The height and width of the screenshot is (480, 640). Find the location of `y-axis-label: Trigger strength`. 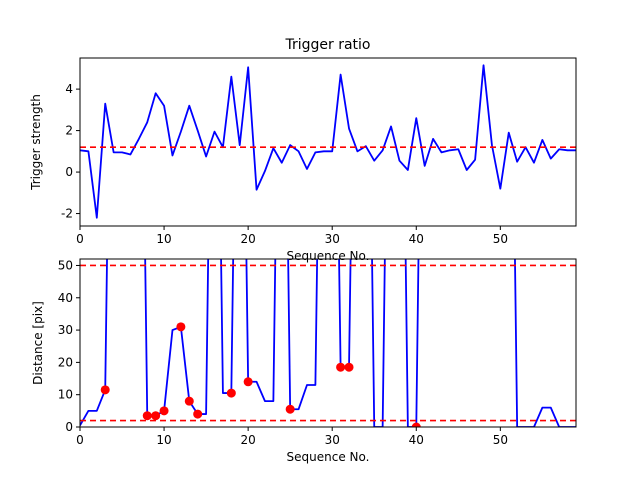

y-axis-label: Trigger strength is located at coordinates (36, 142).